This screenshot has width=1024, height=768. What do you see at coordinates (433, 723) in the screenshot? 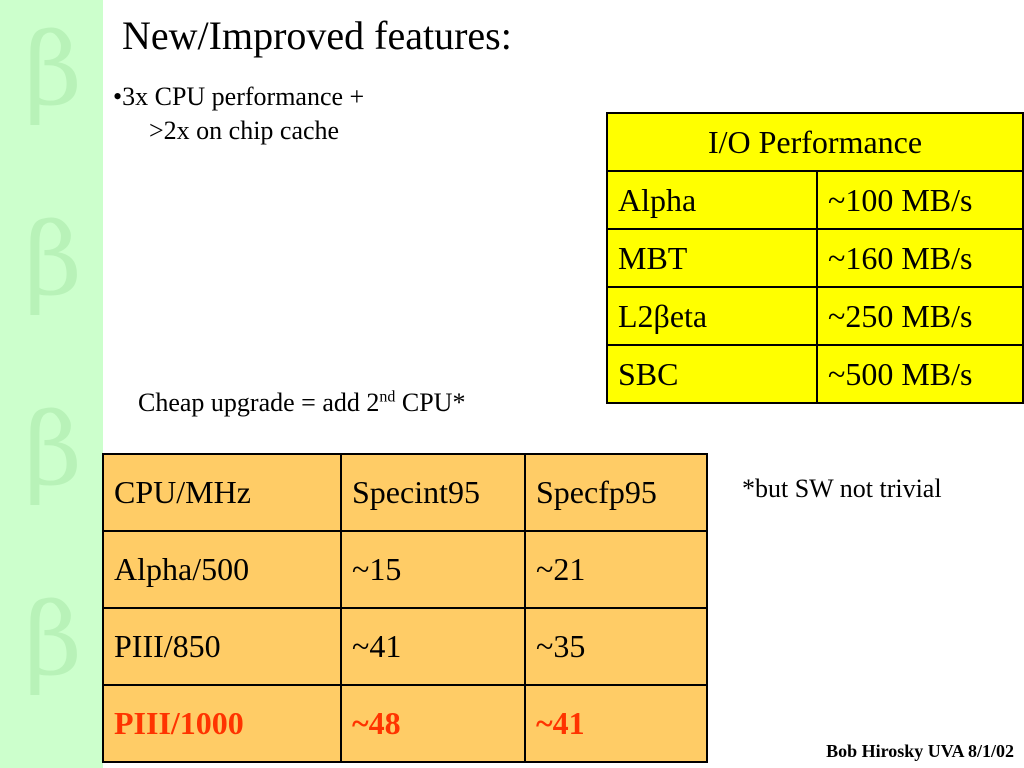
I see `specint-cell: ~48` at bounding box center [433, 723].